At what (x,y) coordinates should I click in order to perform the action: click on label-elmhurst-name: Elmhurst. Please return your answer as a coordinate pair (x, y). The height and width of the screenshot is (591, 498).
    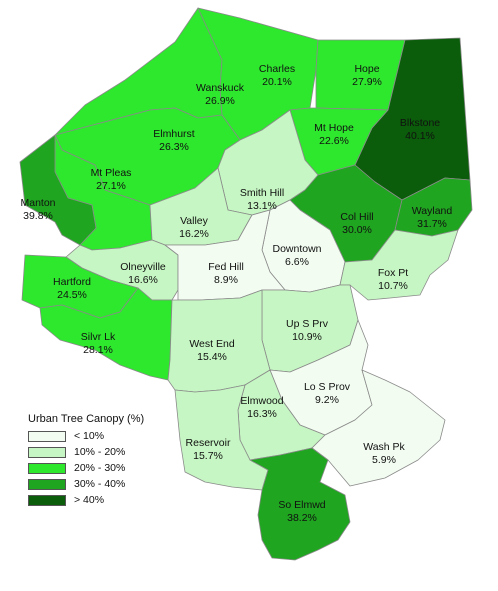
    Looking at the image, I should click on (174, 134).